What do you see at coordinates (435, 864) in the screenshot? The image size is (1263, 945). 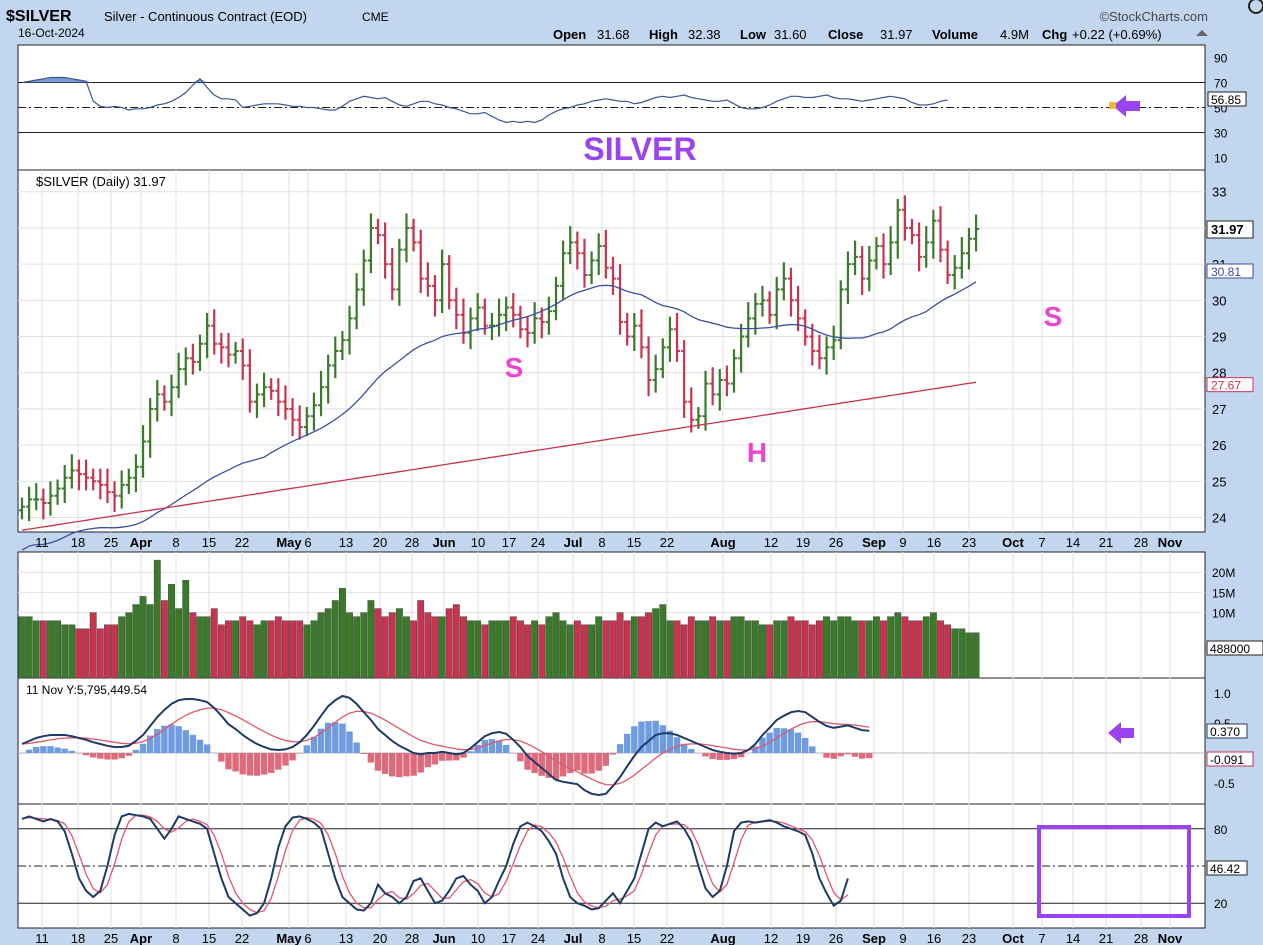 I see `stoch-k-line` at bounding box center [435, 864].